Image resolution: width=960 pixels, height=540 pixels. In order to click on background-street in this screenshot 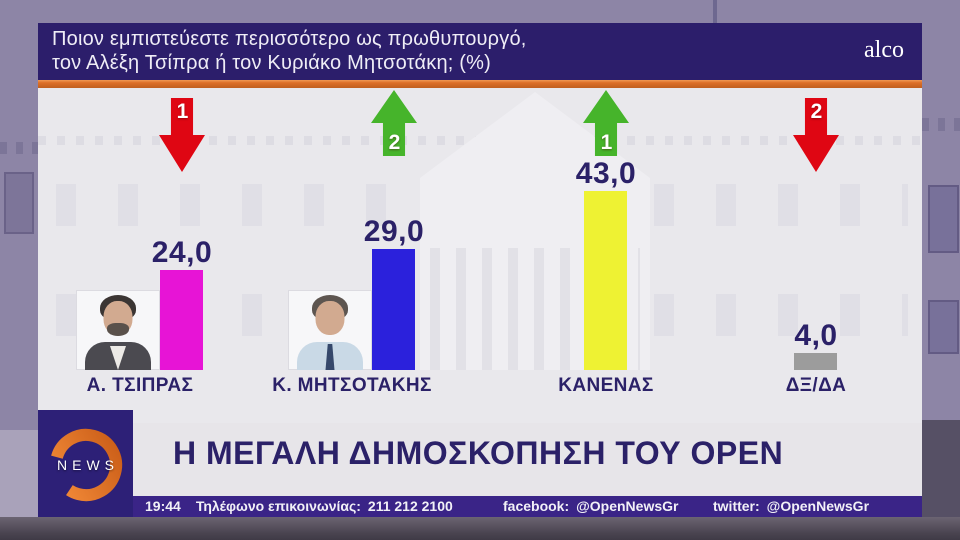, I will do `click(480, 528)`.